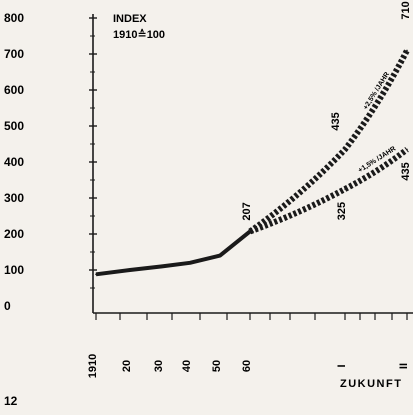 This screenshot has width=413, height=415. I want to click on x-tick-label-40: 40, so click(187, 366).